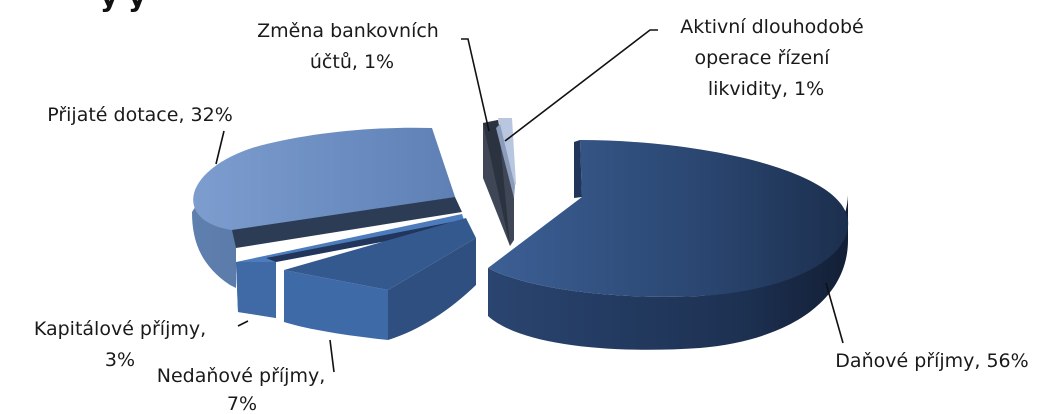 This screenshot has height=414, width=1040. I want to click on slice-prijate-dotace-top, so click(324, 178).